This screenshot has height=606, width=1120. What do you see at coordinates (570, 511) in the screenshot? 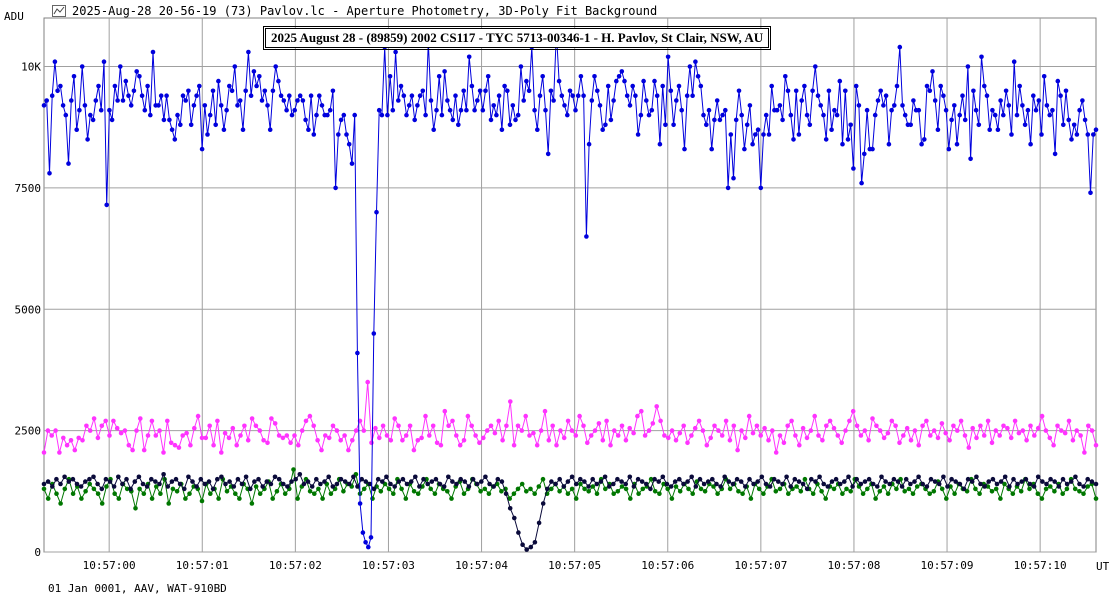
I see `series-line-other` at bounding box center [570, 511].